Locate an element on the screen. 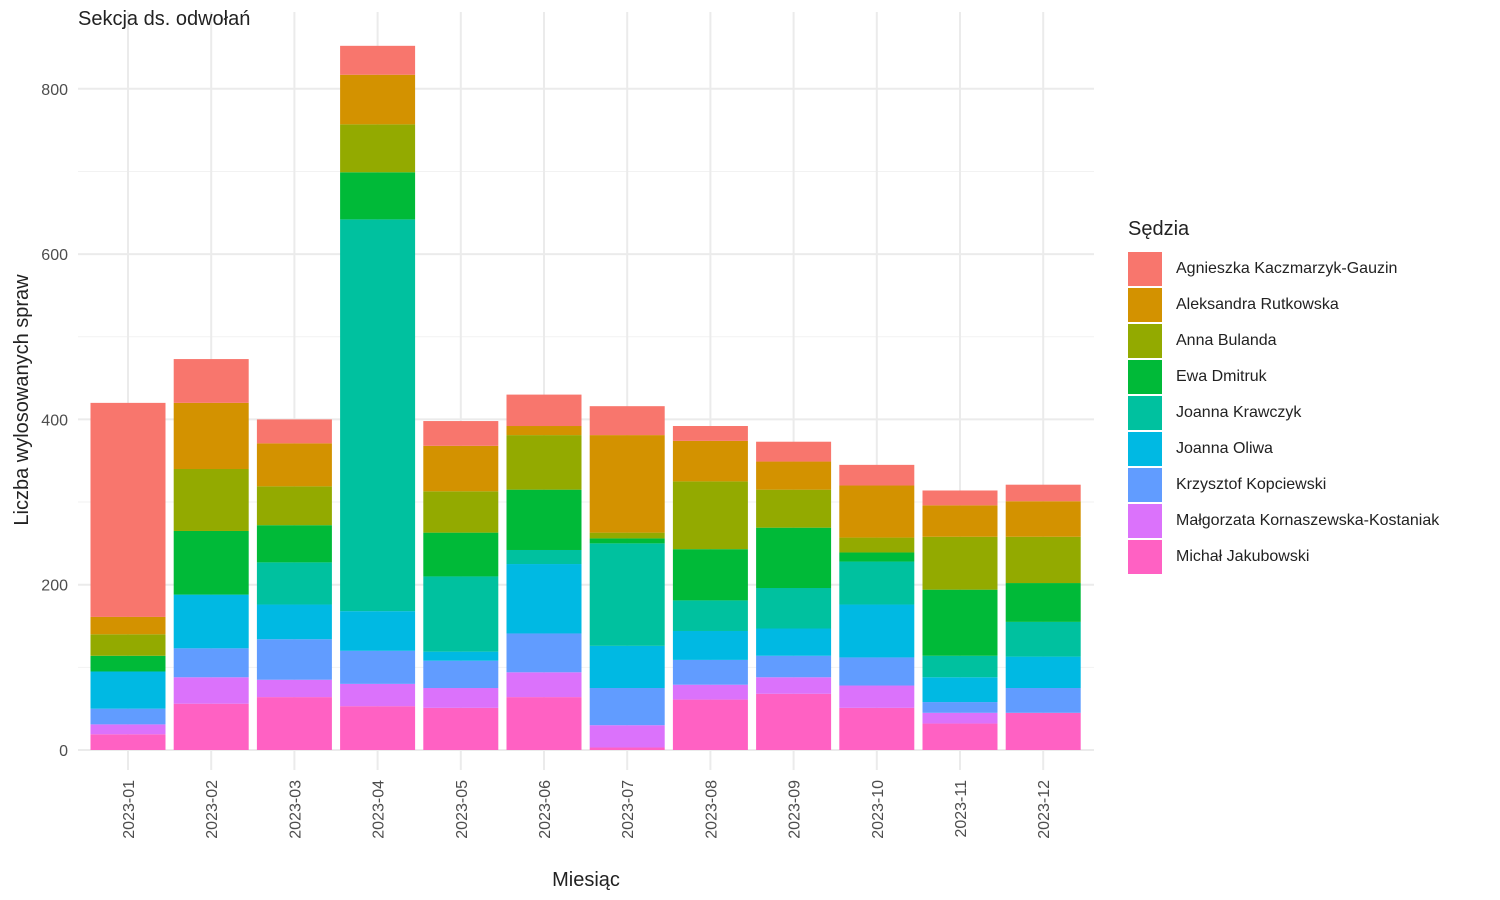 The image size is (1500, 900). x-tick-label: 2023-09 is located at coordinates (795, 809).